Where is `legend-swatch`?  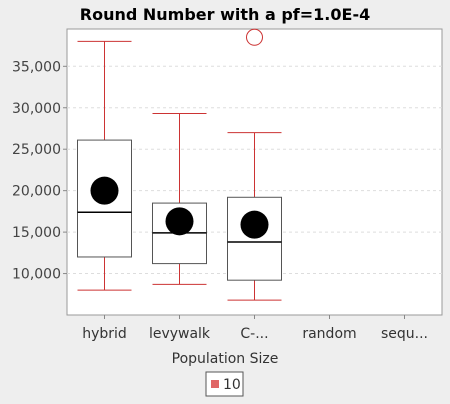
legend-swatch is located at coordinates (215, 384).